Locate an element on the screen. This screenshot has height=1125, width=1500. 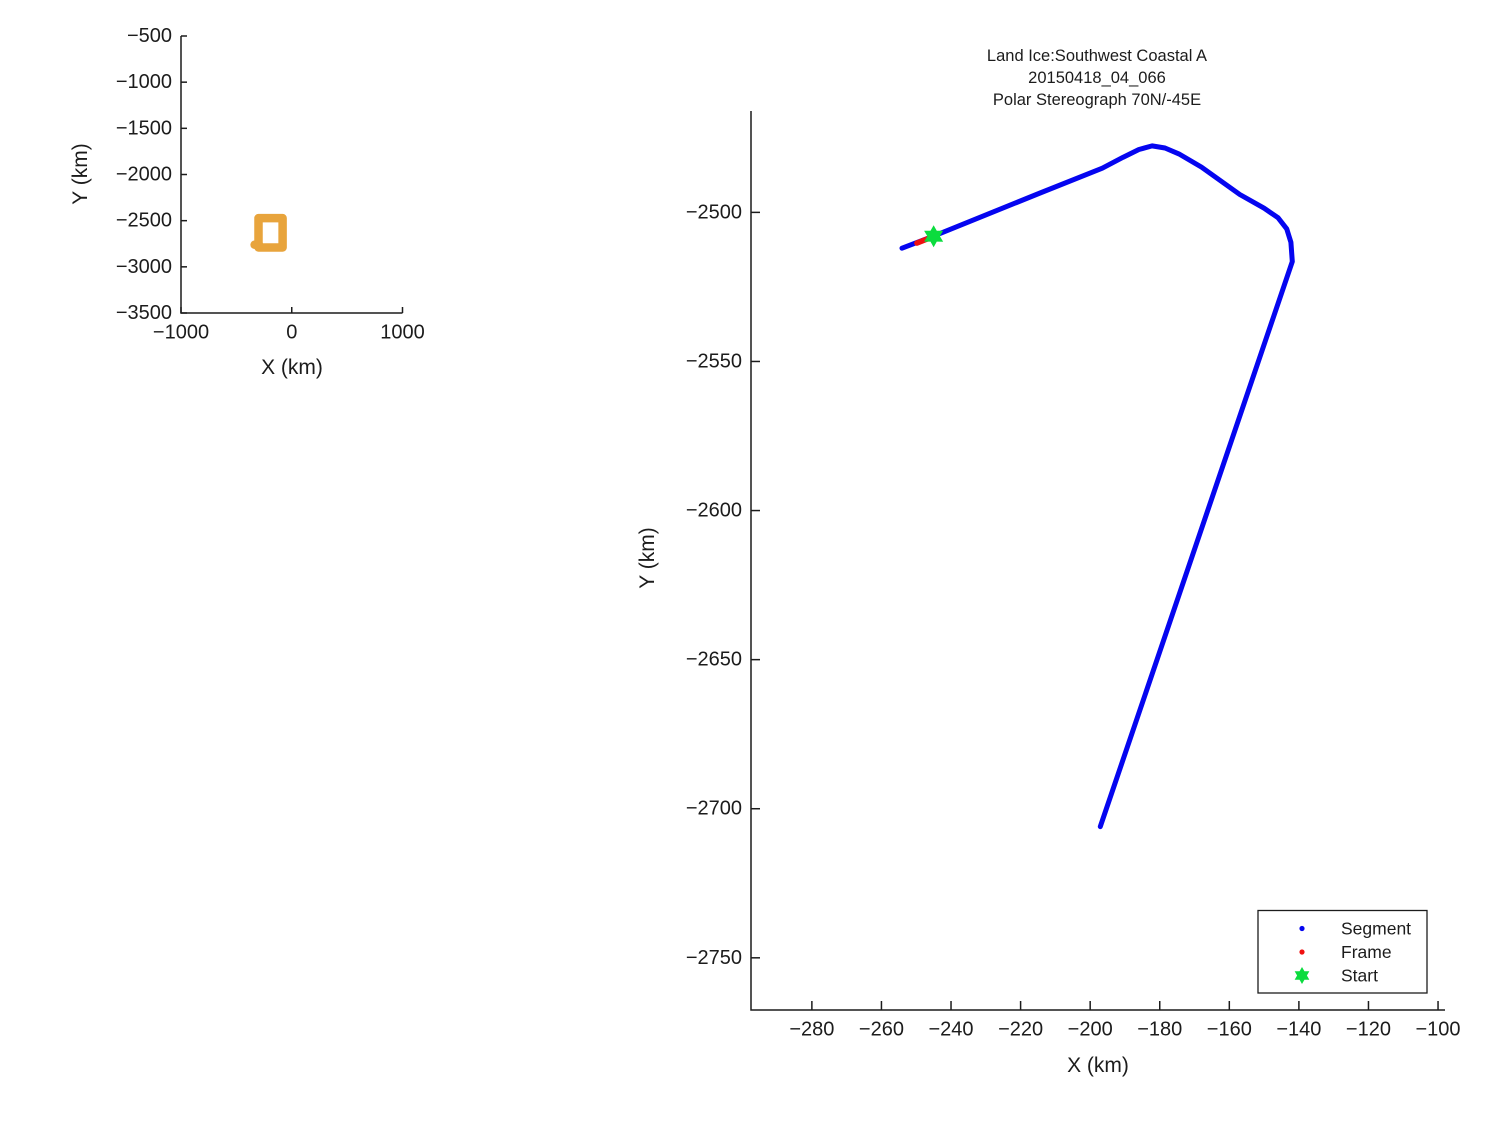
x-tick-label: −260 is located at coordinates (881, 1030).